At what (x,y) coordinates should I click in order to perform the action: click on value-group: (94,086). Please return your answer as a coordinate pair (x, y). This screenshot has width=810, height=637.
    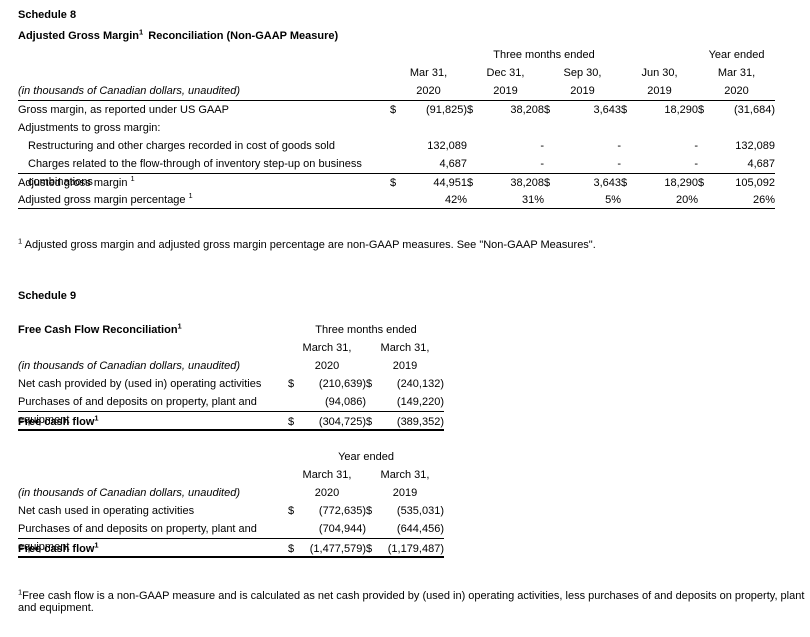
    Looking at the image, I should click on (327, 402).